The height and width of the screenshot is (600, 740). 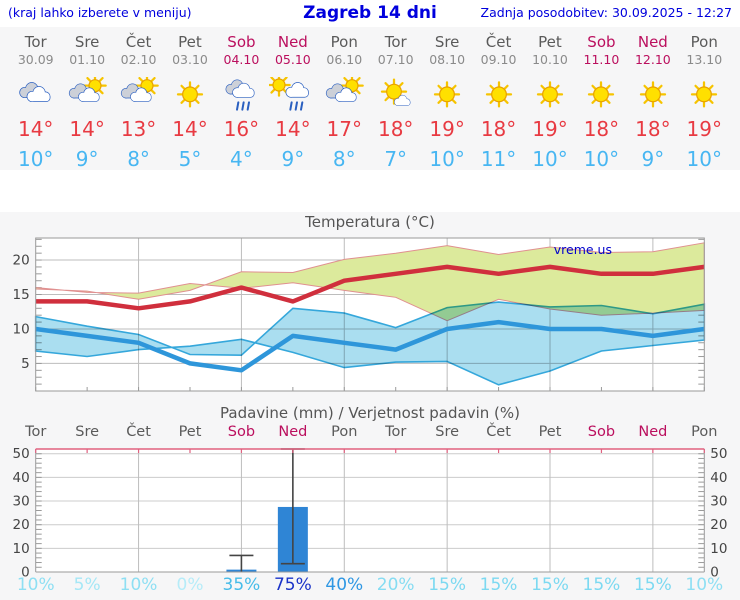 I want to click on day-column: Čet 02.10 13° 8°, so click(x=138, y=98).